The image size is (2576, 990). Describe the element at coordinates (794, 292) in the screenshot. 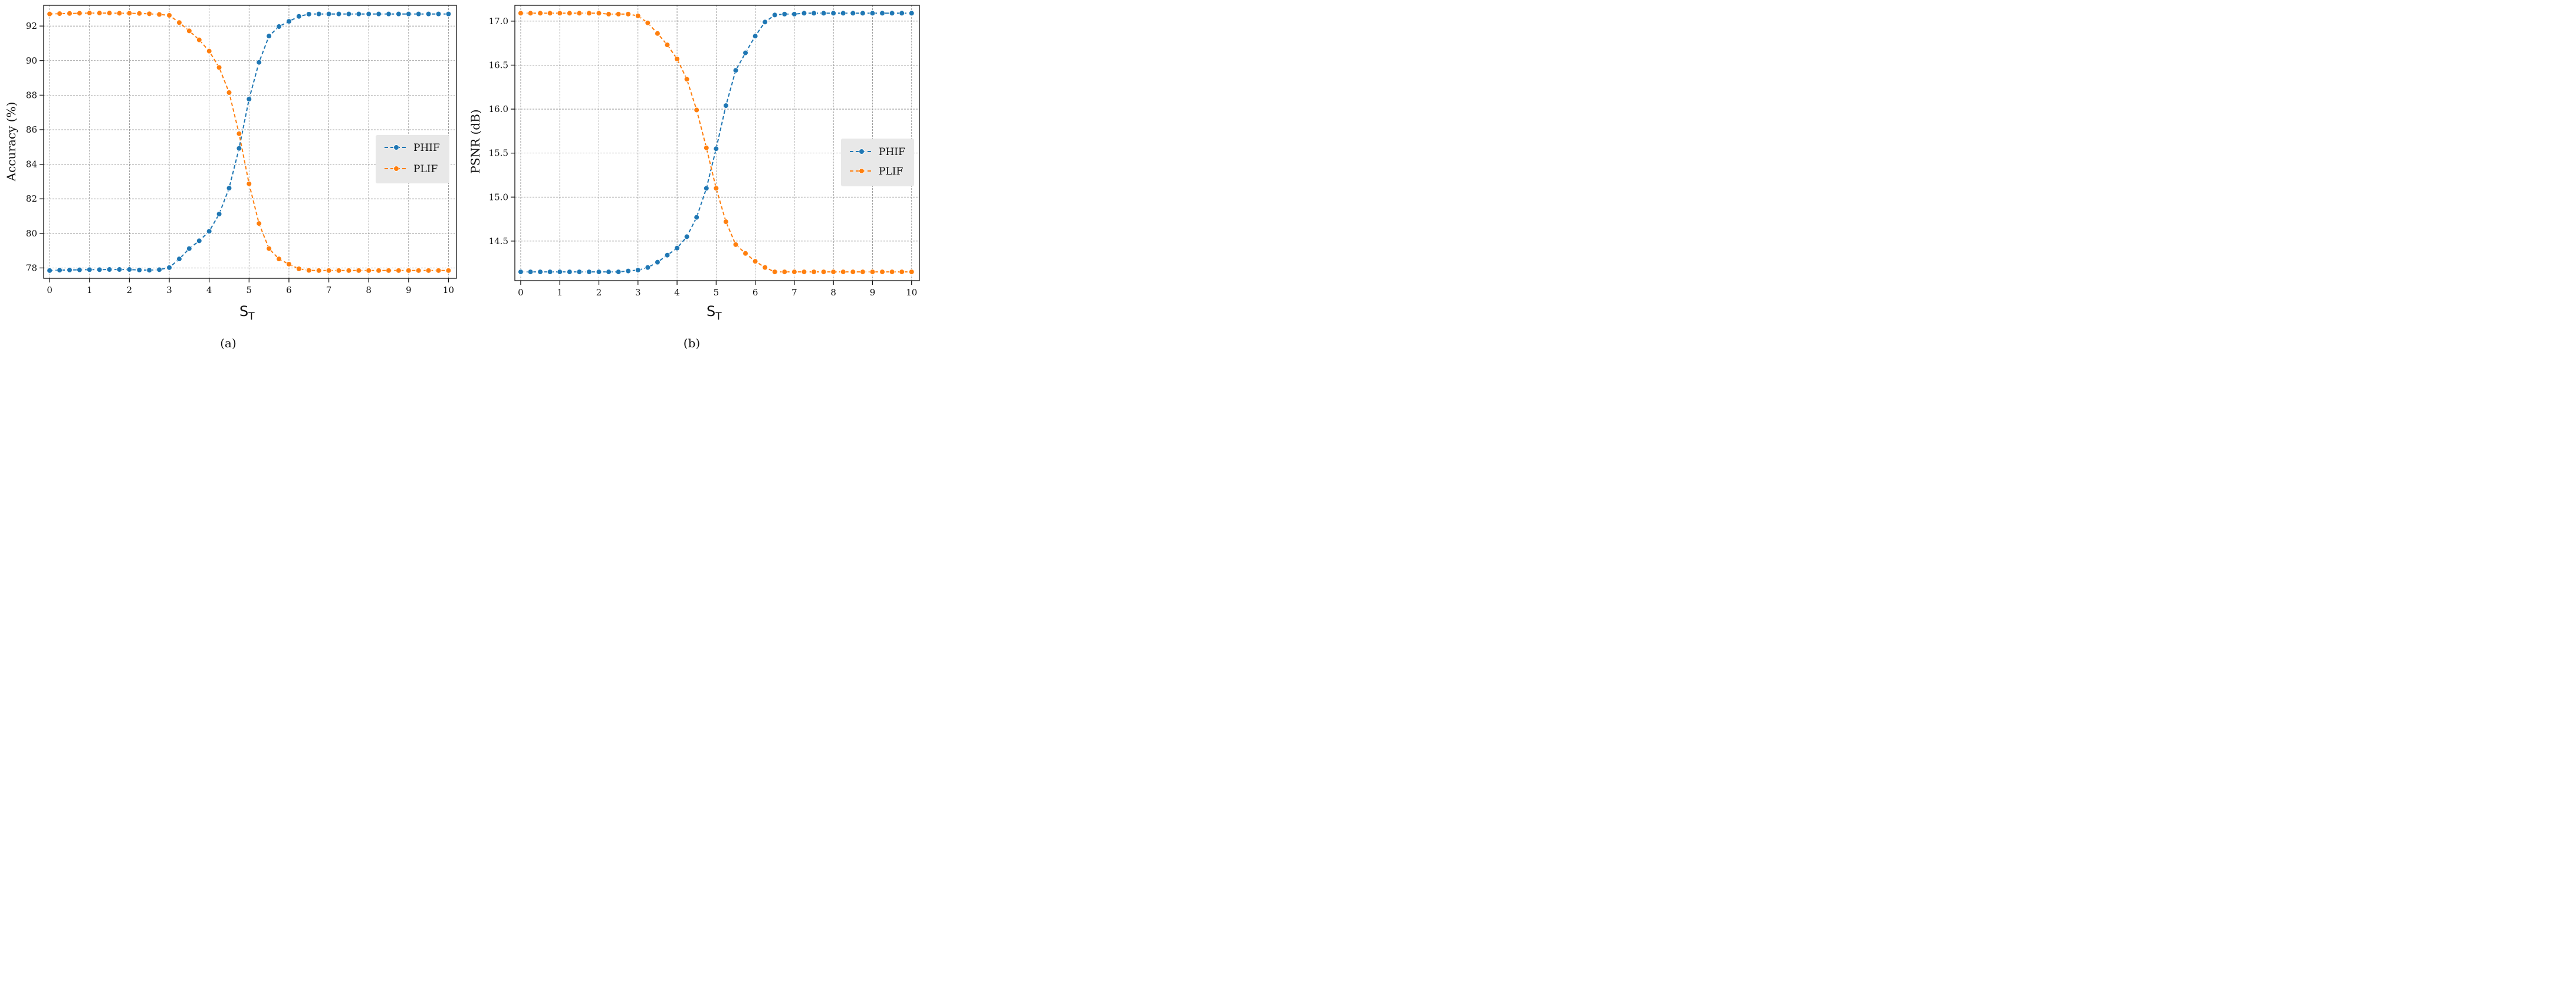

I see `x-tick-label: 7` at that location.